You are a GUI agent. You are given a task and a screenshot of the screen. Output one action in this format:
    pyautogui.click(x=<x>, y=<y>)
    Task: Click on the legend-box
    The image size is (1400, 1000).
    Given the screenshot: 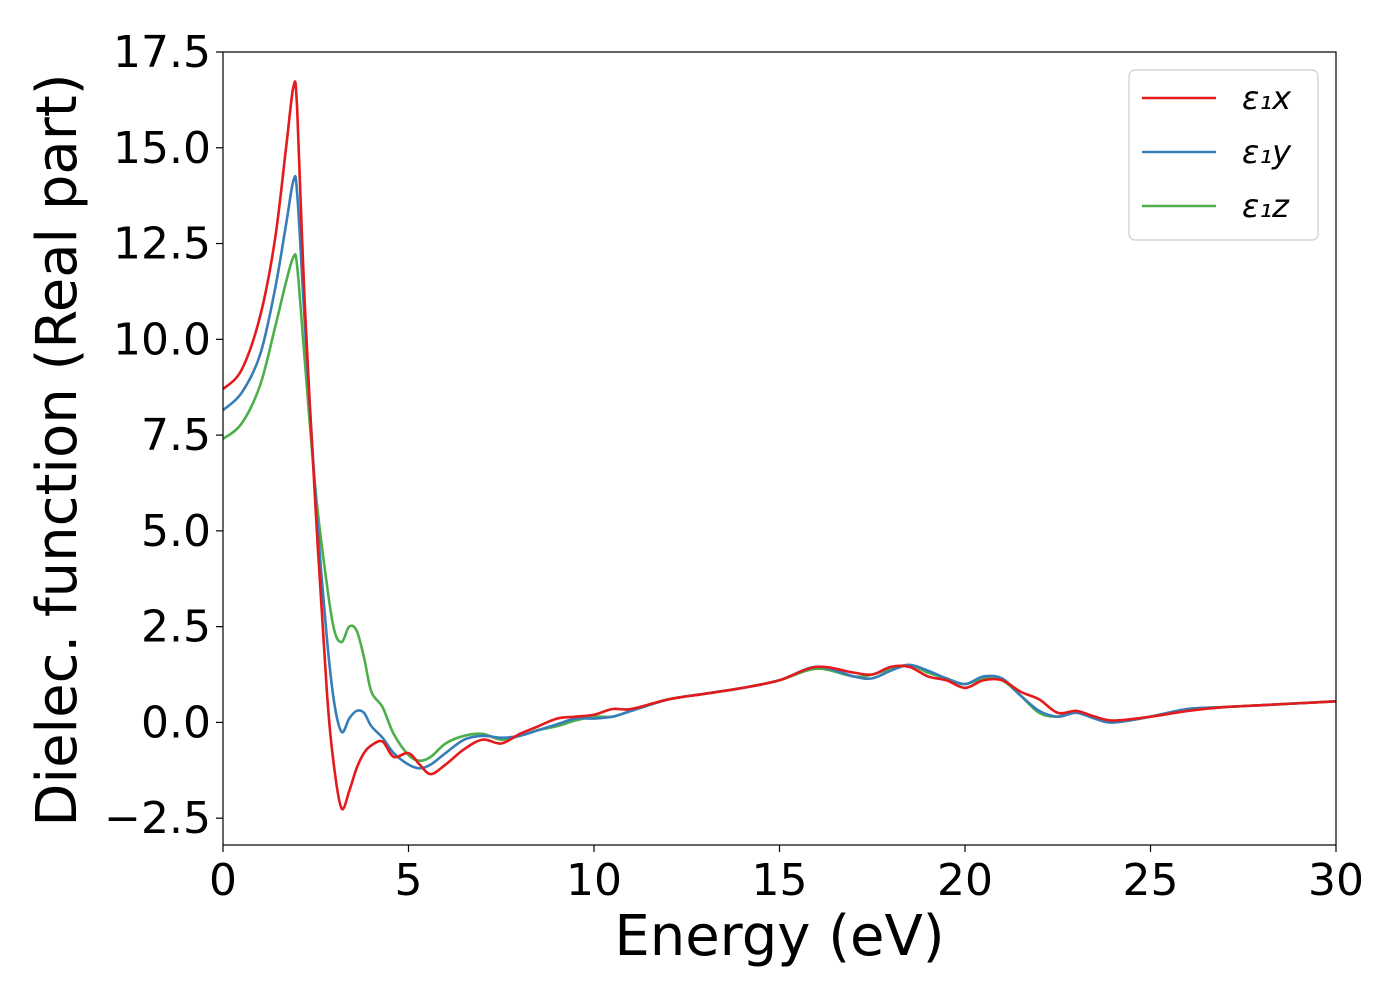 What is the action you would take?
    pyautogui.click(x=1223, y=155)
    